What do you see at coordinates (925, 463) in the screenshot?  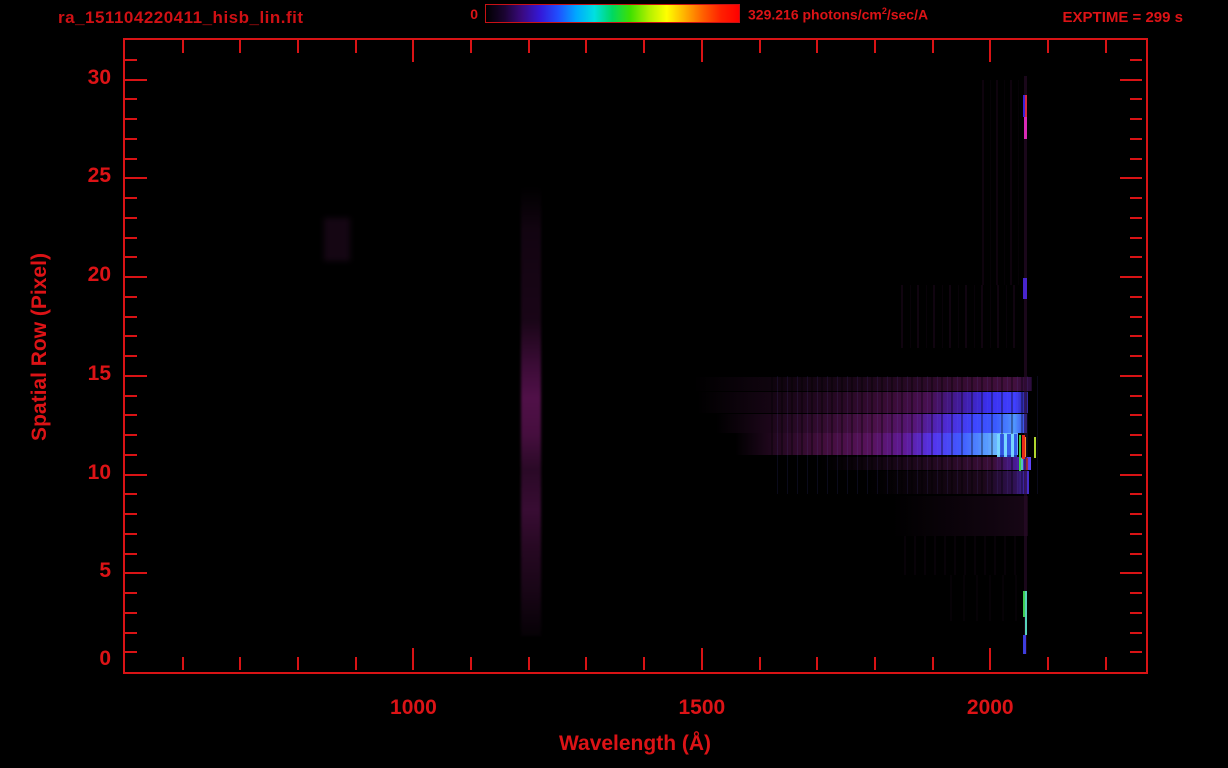 I see `spectrum-band-row10` at bounding box center [925, 463].